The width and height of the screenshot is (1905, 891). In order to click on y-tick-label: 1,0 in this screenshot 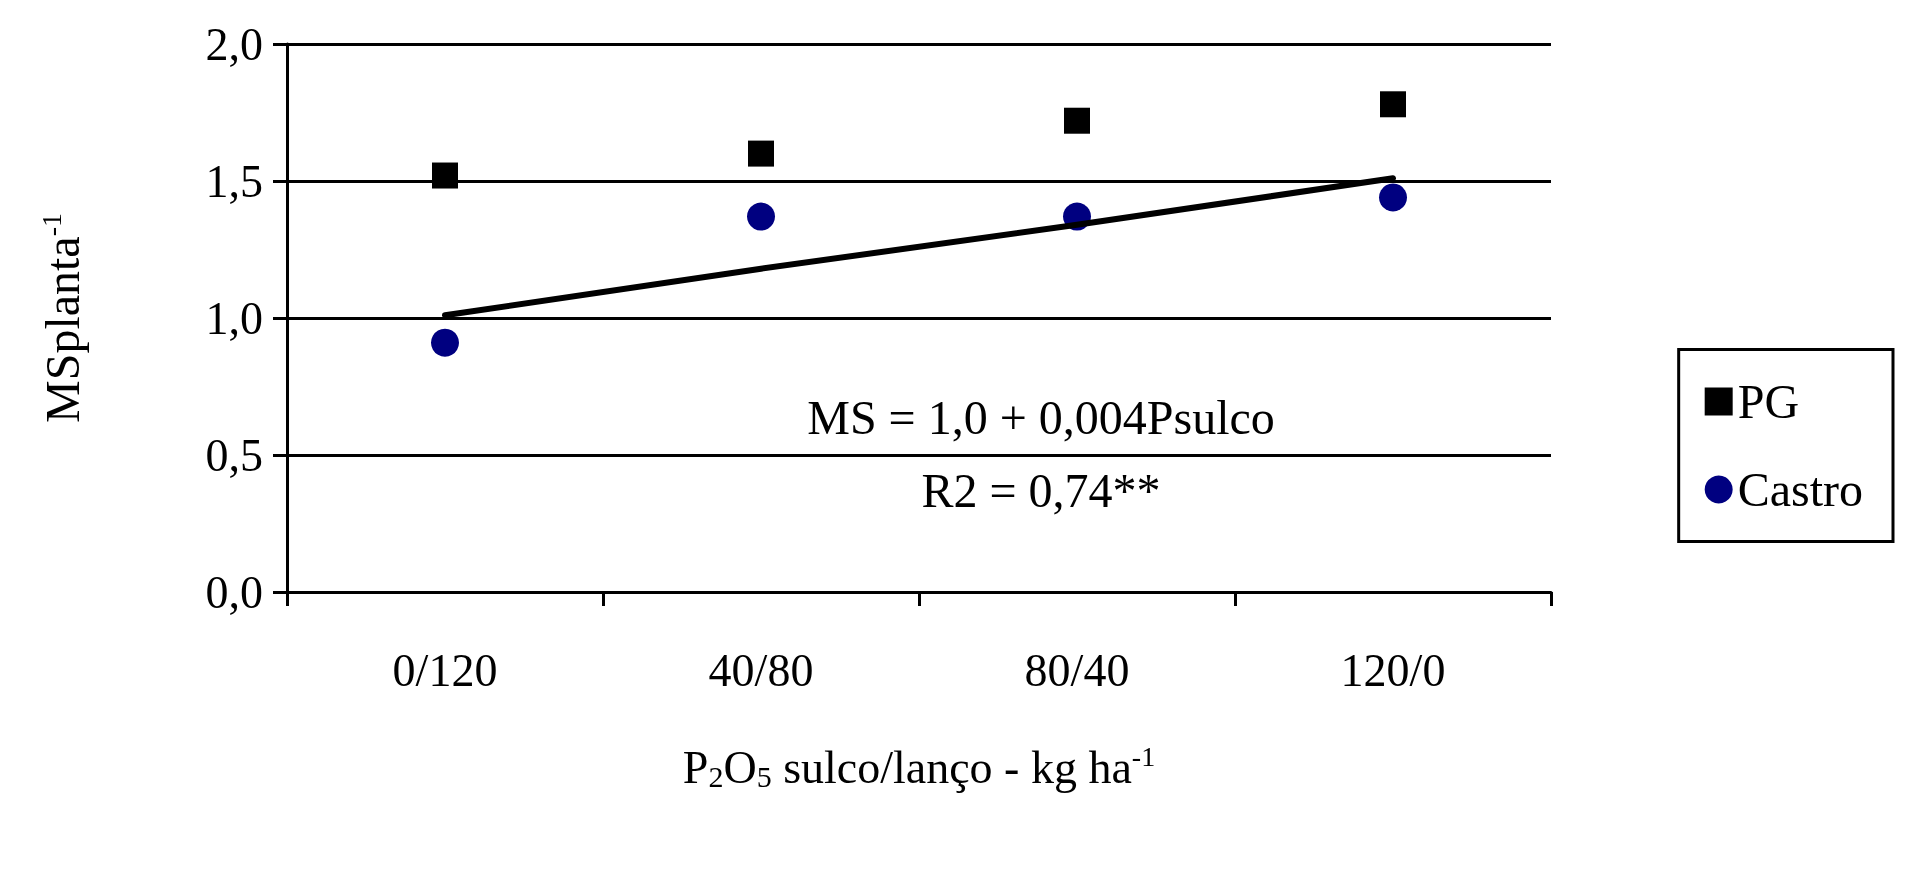, I will do `click(234, 318)`.